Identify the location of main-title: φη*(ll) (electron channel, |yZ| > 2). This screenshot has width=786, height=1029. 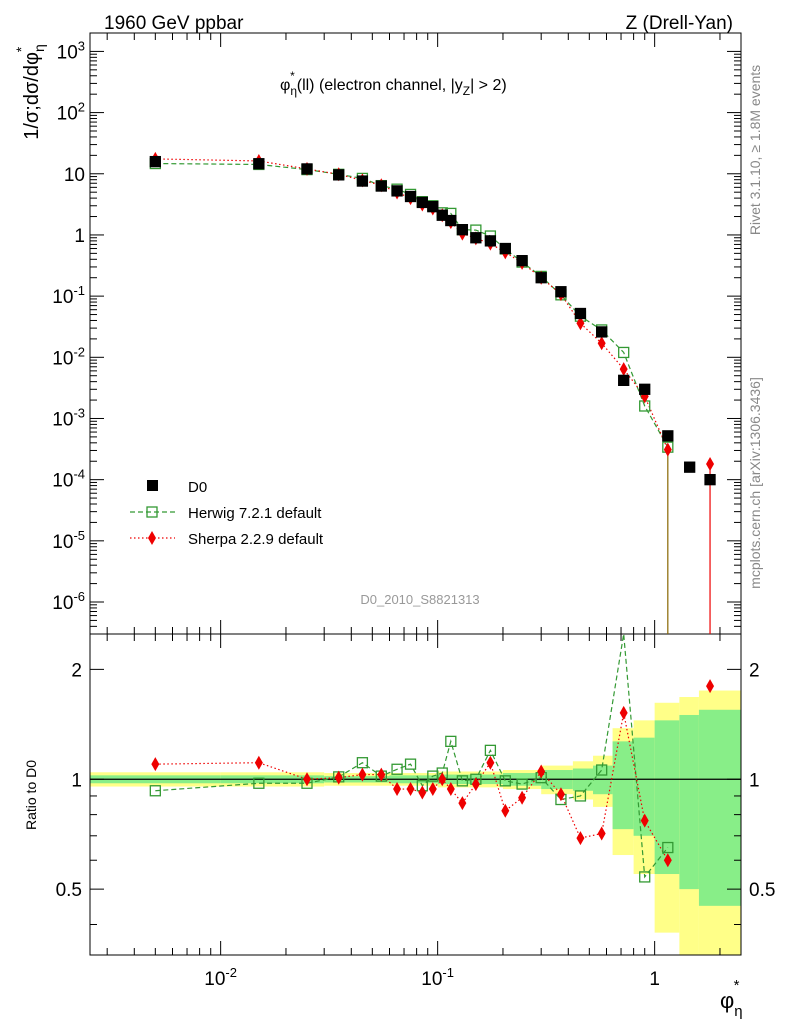
(393, 83).